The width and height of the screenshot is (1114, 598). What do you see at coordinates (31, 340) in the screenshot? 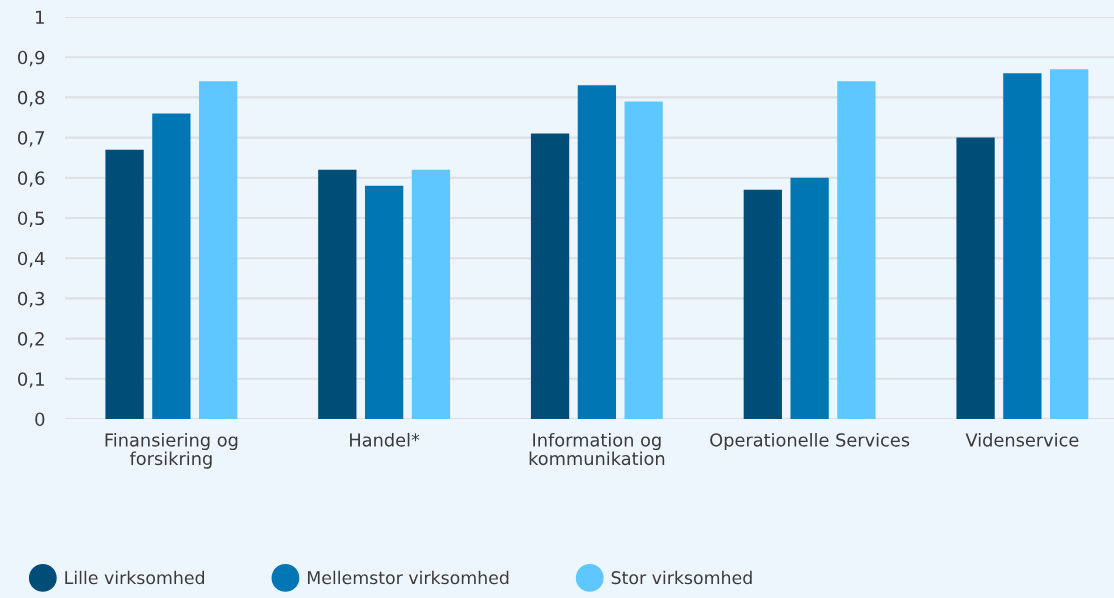
I see `y-tick-label: 0,2` at bounding box center [31, 340].